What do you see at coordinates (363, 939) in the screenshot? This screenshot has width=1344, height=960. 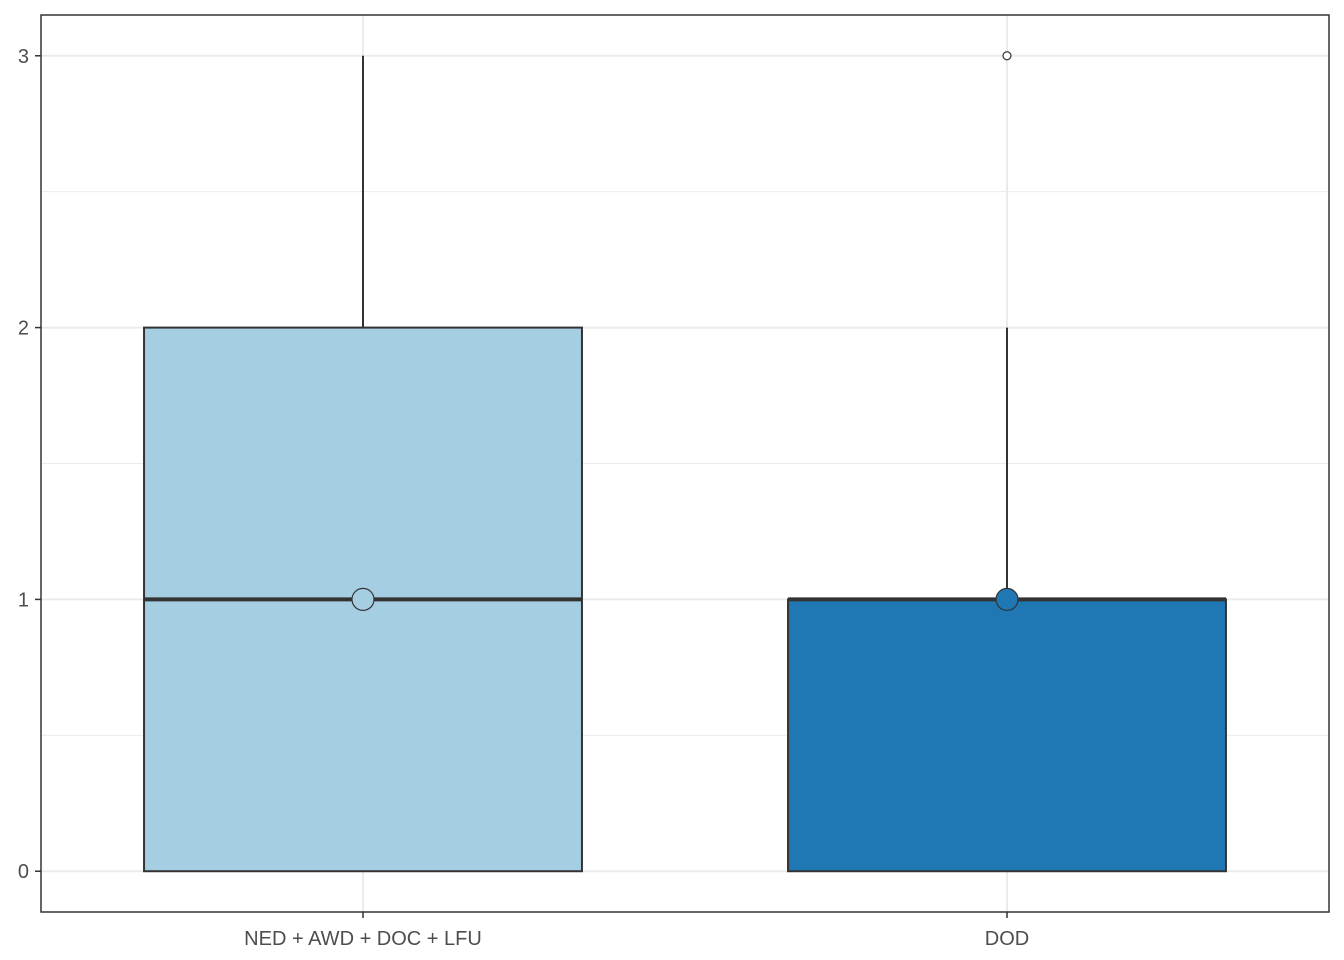 I see `x-tick-label: NED + AWD + DOC + LFU` at bounding box center [363, 939].